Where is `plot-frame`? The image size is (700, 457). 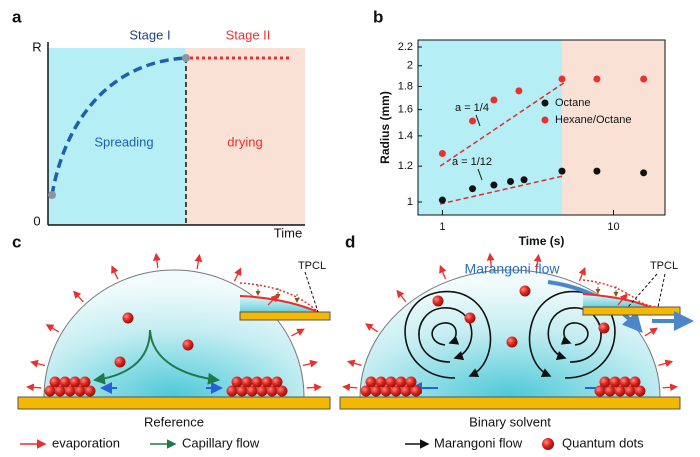
plot-frame is located at coordinates (541, 127).